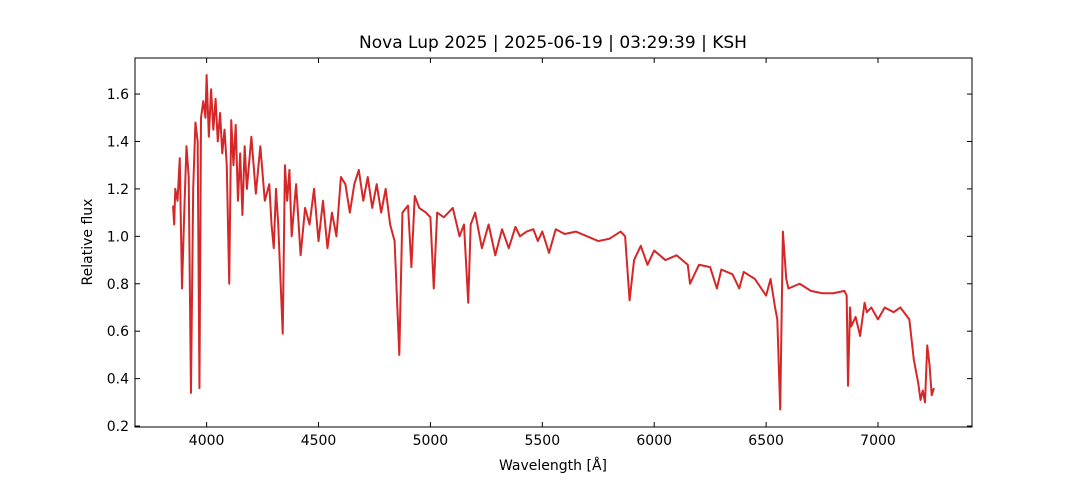  What do you see at coordinates (118, 142) in the screenshot?
I see `y-tick-label: 1.4` at bounding box center [118, 142].